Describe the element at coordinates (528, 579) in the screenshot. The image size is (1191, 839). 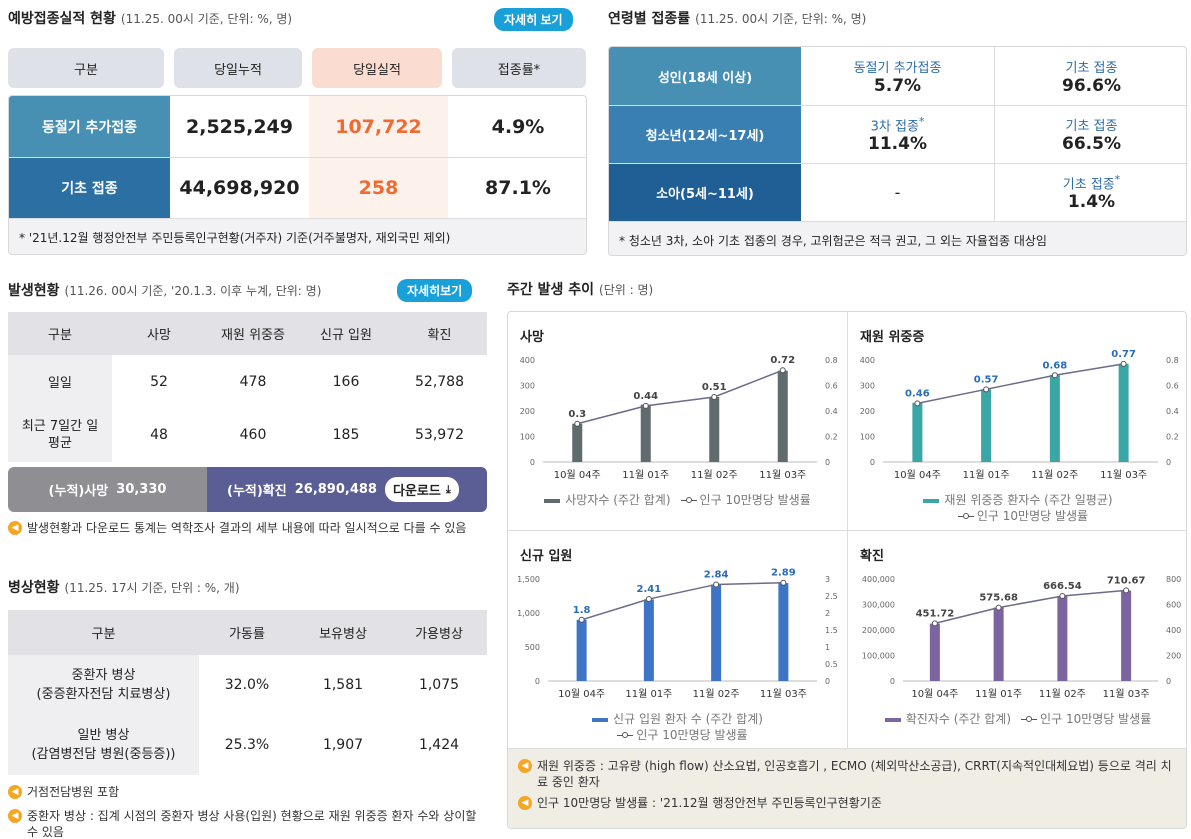
I see `y-tick-label: 1,500` at that location.